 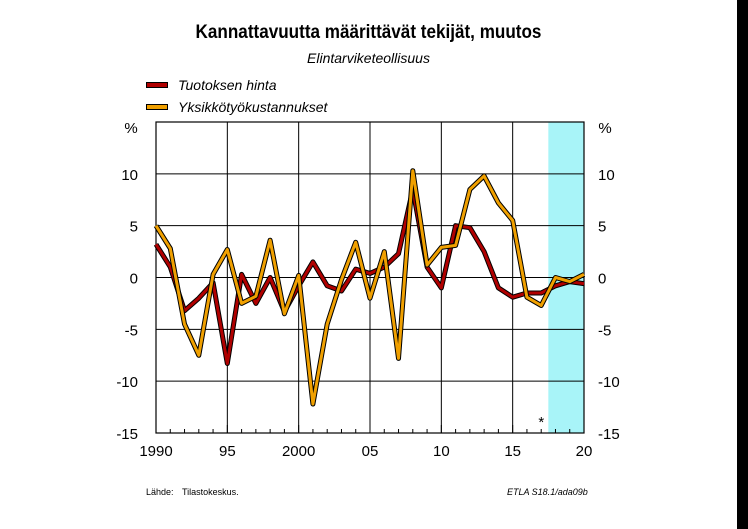 What do you see at coordinates (368, 58) in the screenshot?
I see `chart-subtitle: Elintarviketeollisuus` at bounding box center [368, 58].